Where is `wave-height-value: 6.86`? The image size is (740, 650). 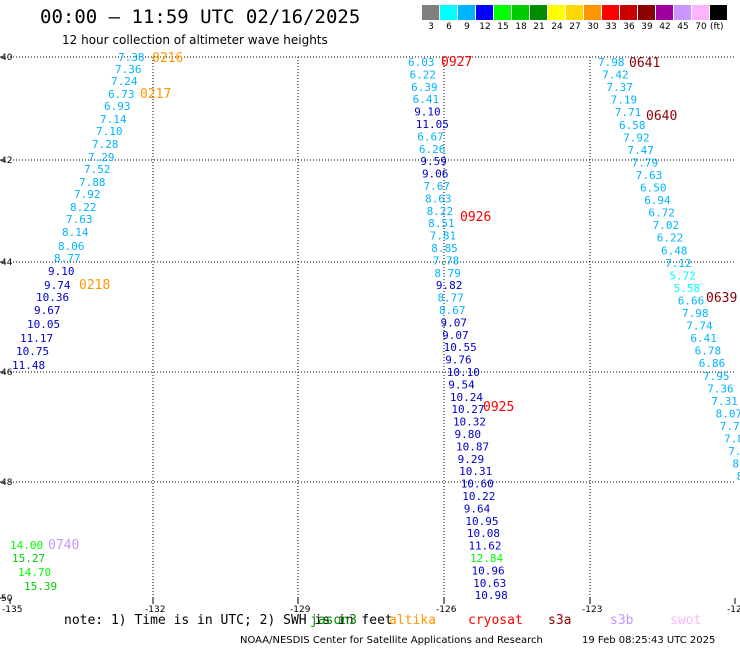
wave-height-value: 6.86 is located at coordinates (712, 363).